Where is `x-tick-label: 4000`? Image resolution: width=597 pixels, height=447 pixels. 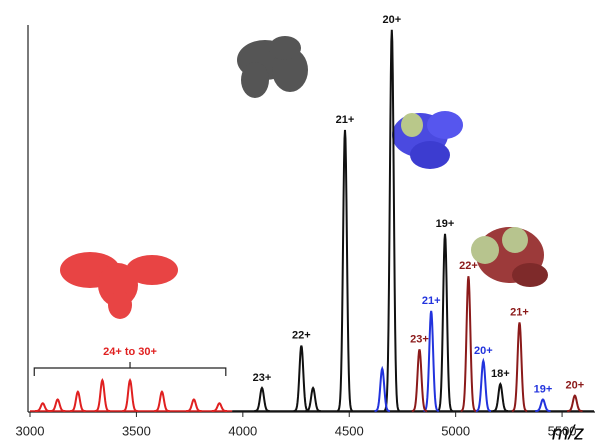
x-tick-label: 4000 is located at coordinates (242, 430).